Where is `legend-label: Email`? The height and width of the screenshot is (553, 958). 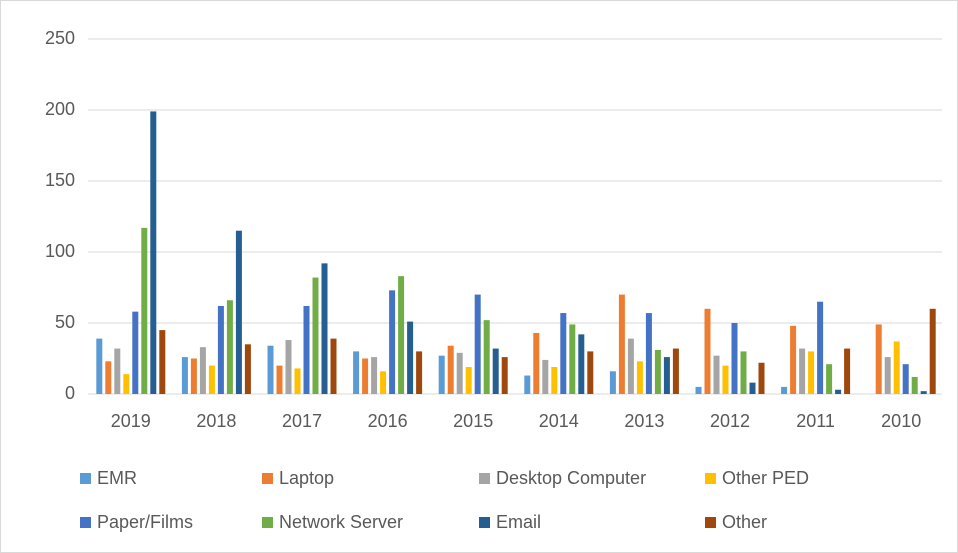 legend-label: Email is located at coordinates (518, 522).